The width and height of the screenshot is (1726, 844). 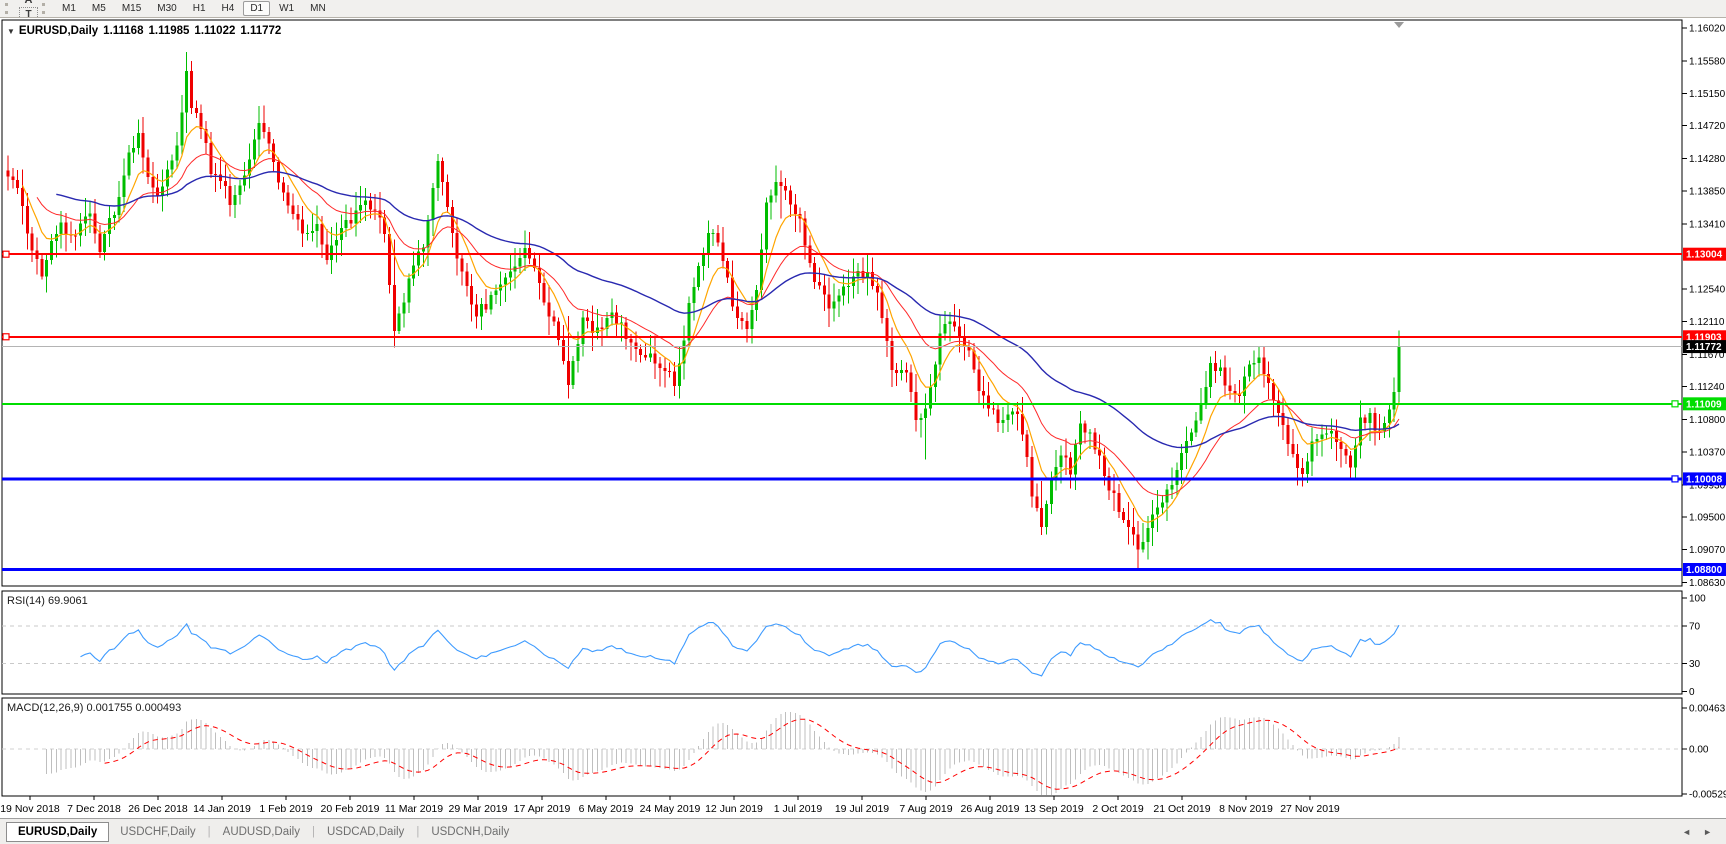 What do you see at coordinates (261, 31) in the screenshot?
I see `ohlc-close: 1.11772` at bounding box center [261, 31].